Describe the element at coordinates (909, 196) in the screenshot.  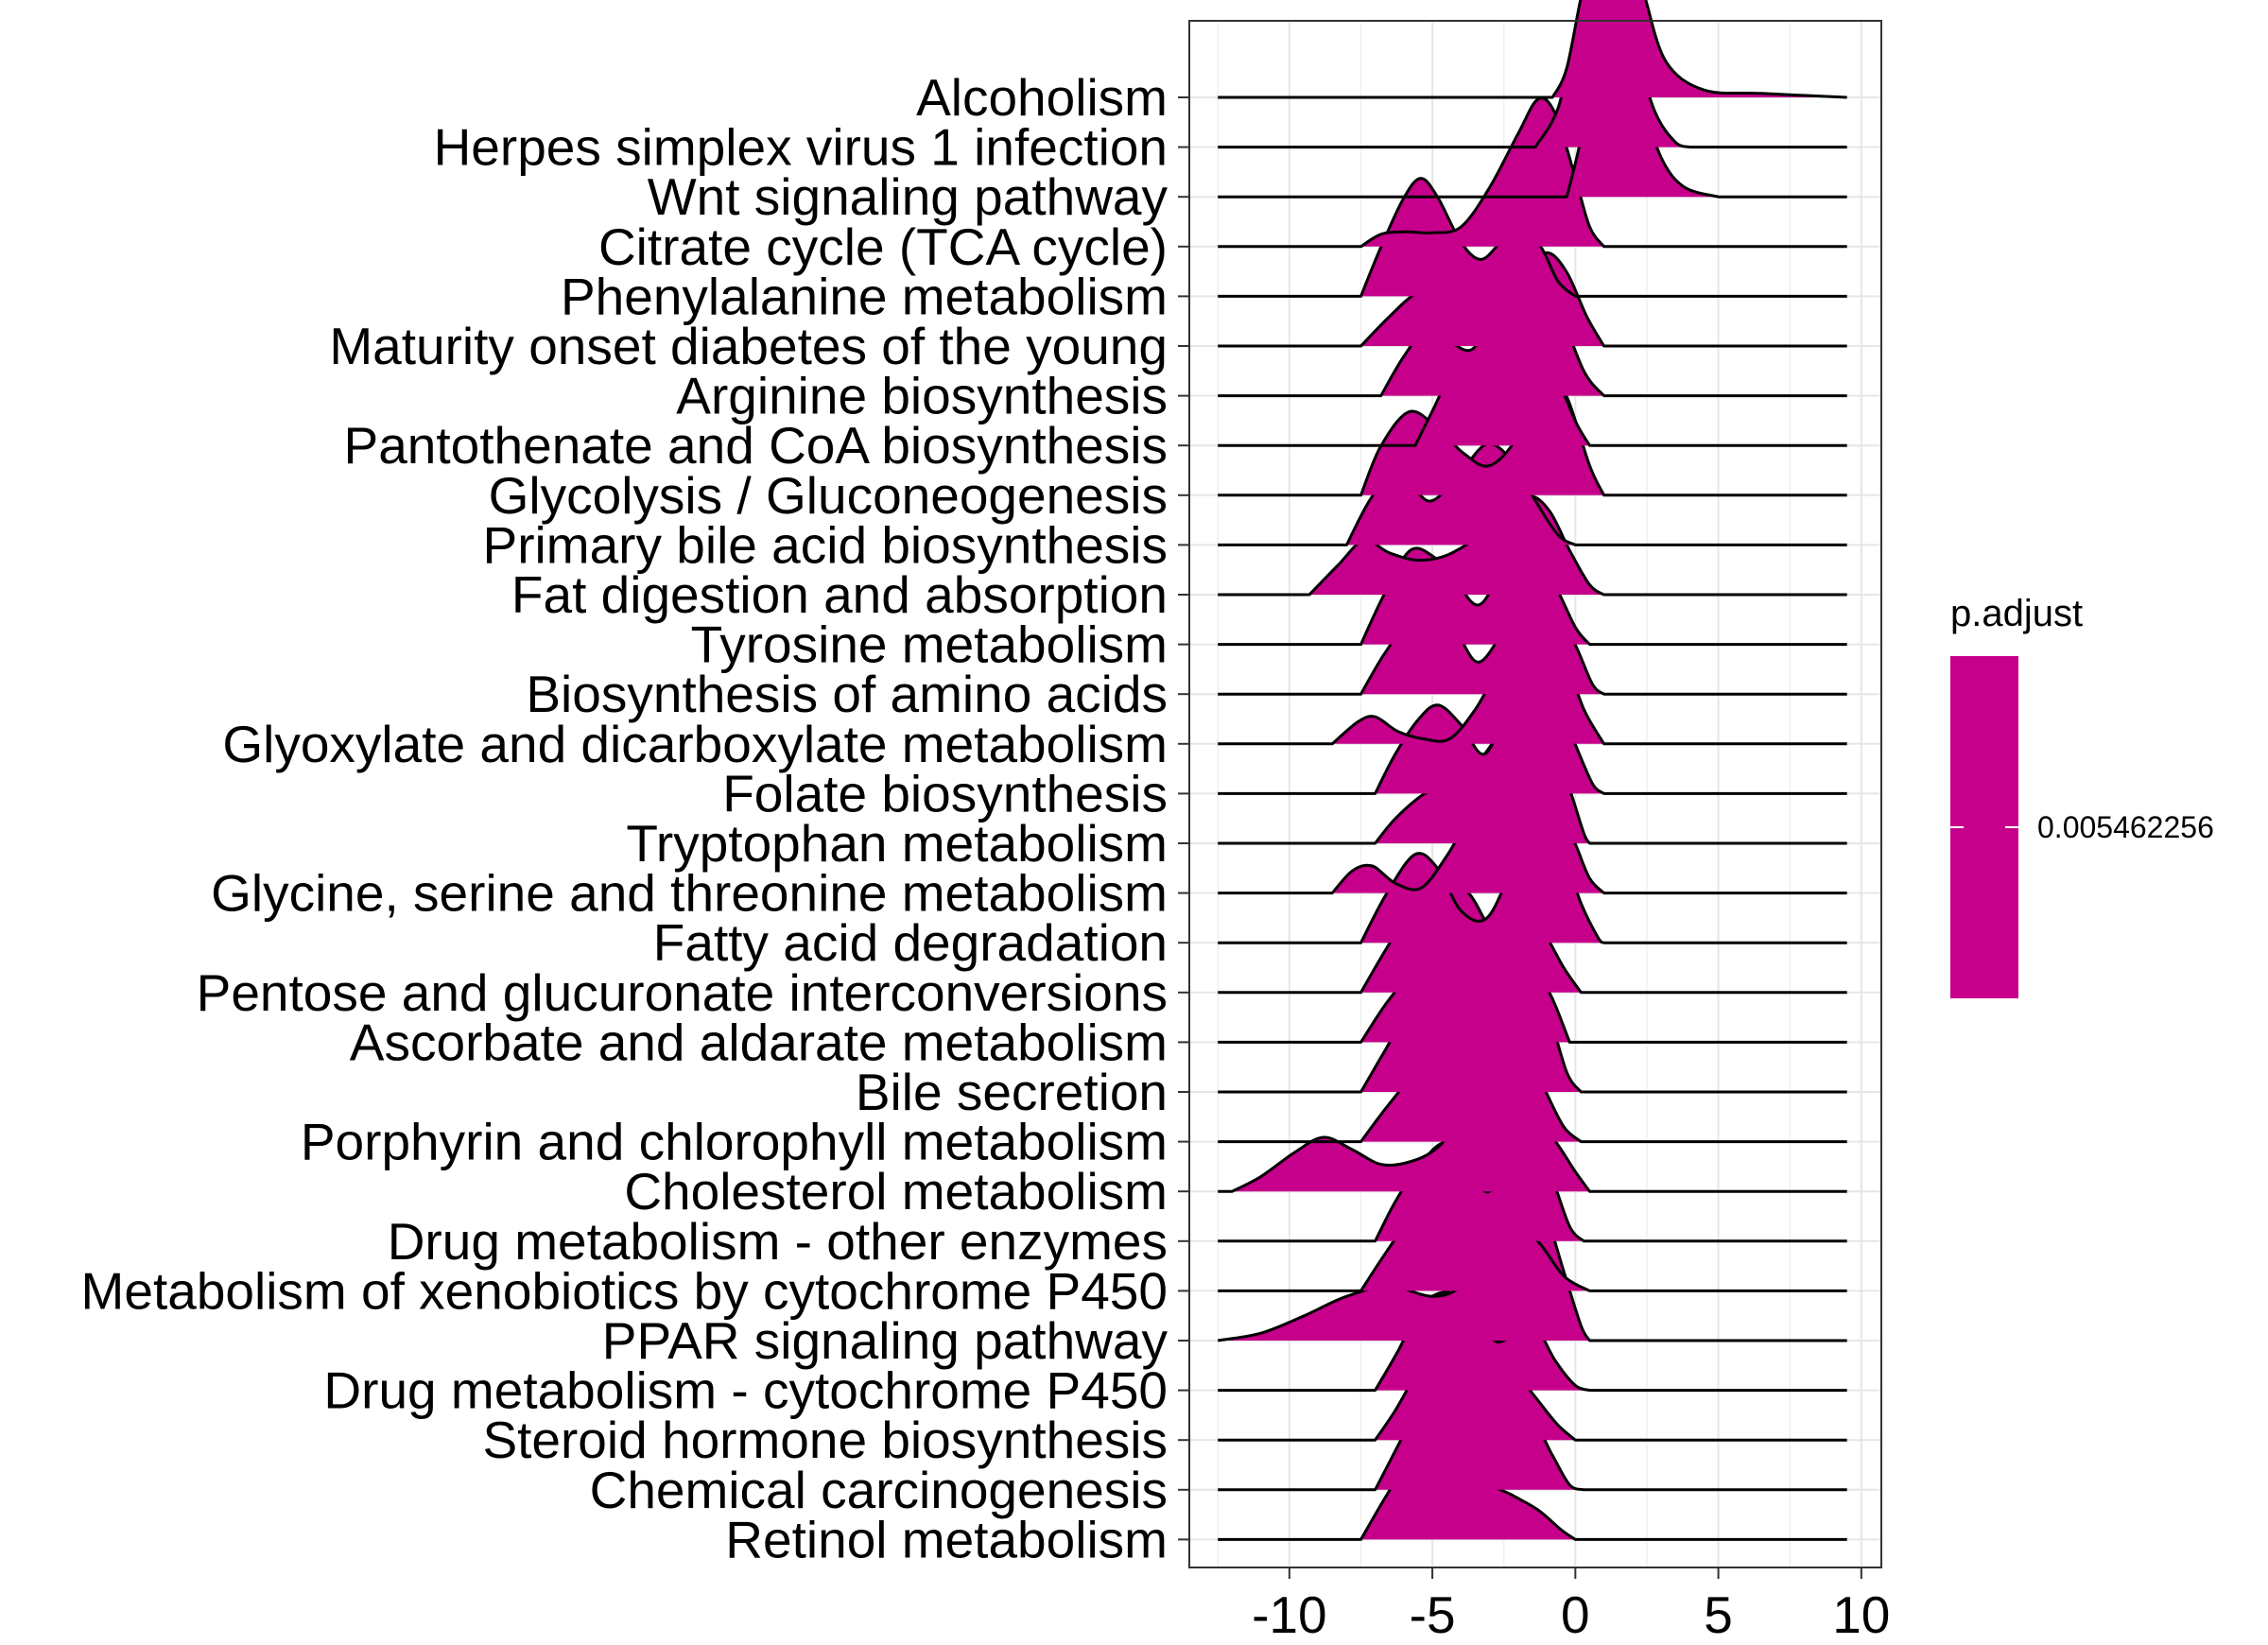
I see `y-tick-label: Wnt signaling pathway` at that location.